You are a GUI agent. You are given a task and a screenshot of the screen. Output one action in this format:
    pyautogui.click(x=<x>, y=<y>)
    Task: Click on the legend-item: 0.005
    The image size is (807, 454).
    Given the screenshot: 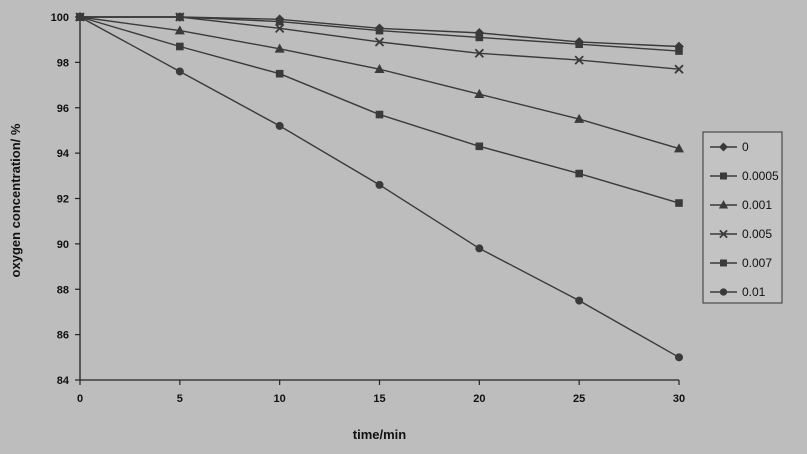 What is the action you would take?
    pyautogui.click(x=741, y=234)
    